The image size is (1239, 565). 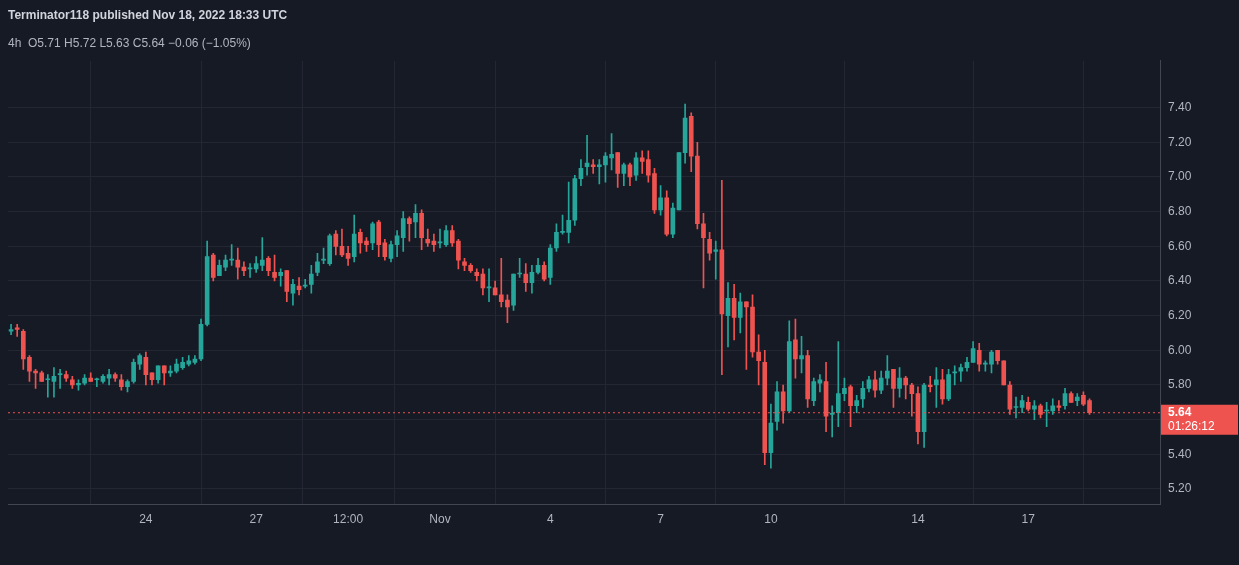 What do you see at coordinates (148, 14) in the screenshot?
I see `chart-title: Terminator118 published Nov 18, 2022 18:33 UTC` at bounding box center [148, 14].